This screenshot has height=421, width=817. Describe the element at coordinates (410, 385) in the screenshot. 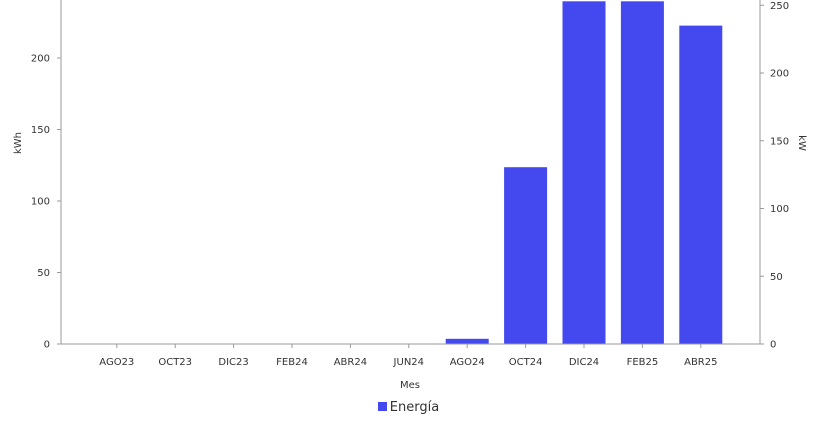

I see `x-axis-title: Mes` at that location.